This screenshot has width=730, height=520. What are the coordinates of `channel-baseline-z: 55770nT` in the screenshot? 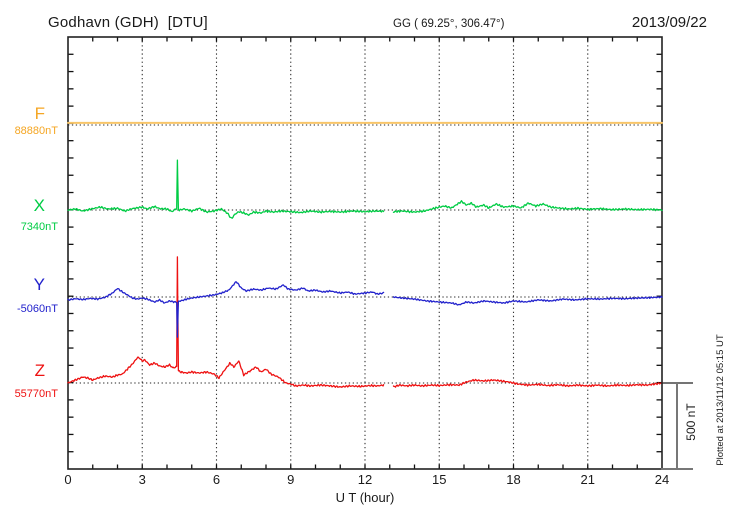 It's located at (36, 394).